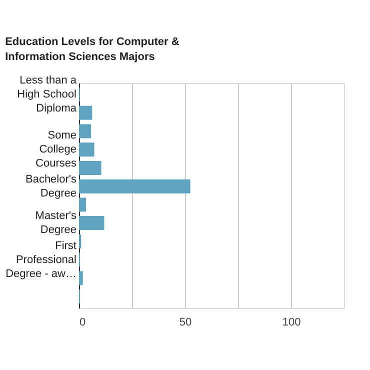  Describe the element at coordinates (185, 322) in the screenshot. I see `x-tick-label: 50` at that location.